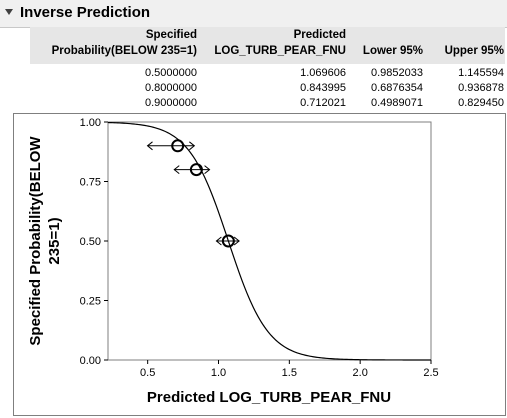 The height and width of the screenshot is (418, 507). Describe the element at coordinates (90, 242) in the screenshot. I see `y-tick-label: 0.50` at that location.